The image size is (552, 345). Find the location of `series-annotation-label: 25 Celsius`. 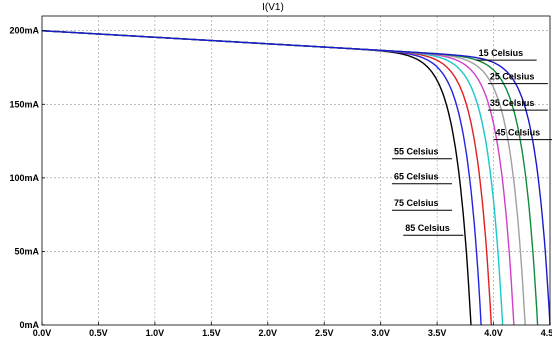

series-annotation-label: 25 Celsius is located at coordinates (512, 77).